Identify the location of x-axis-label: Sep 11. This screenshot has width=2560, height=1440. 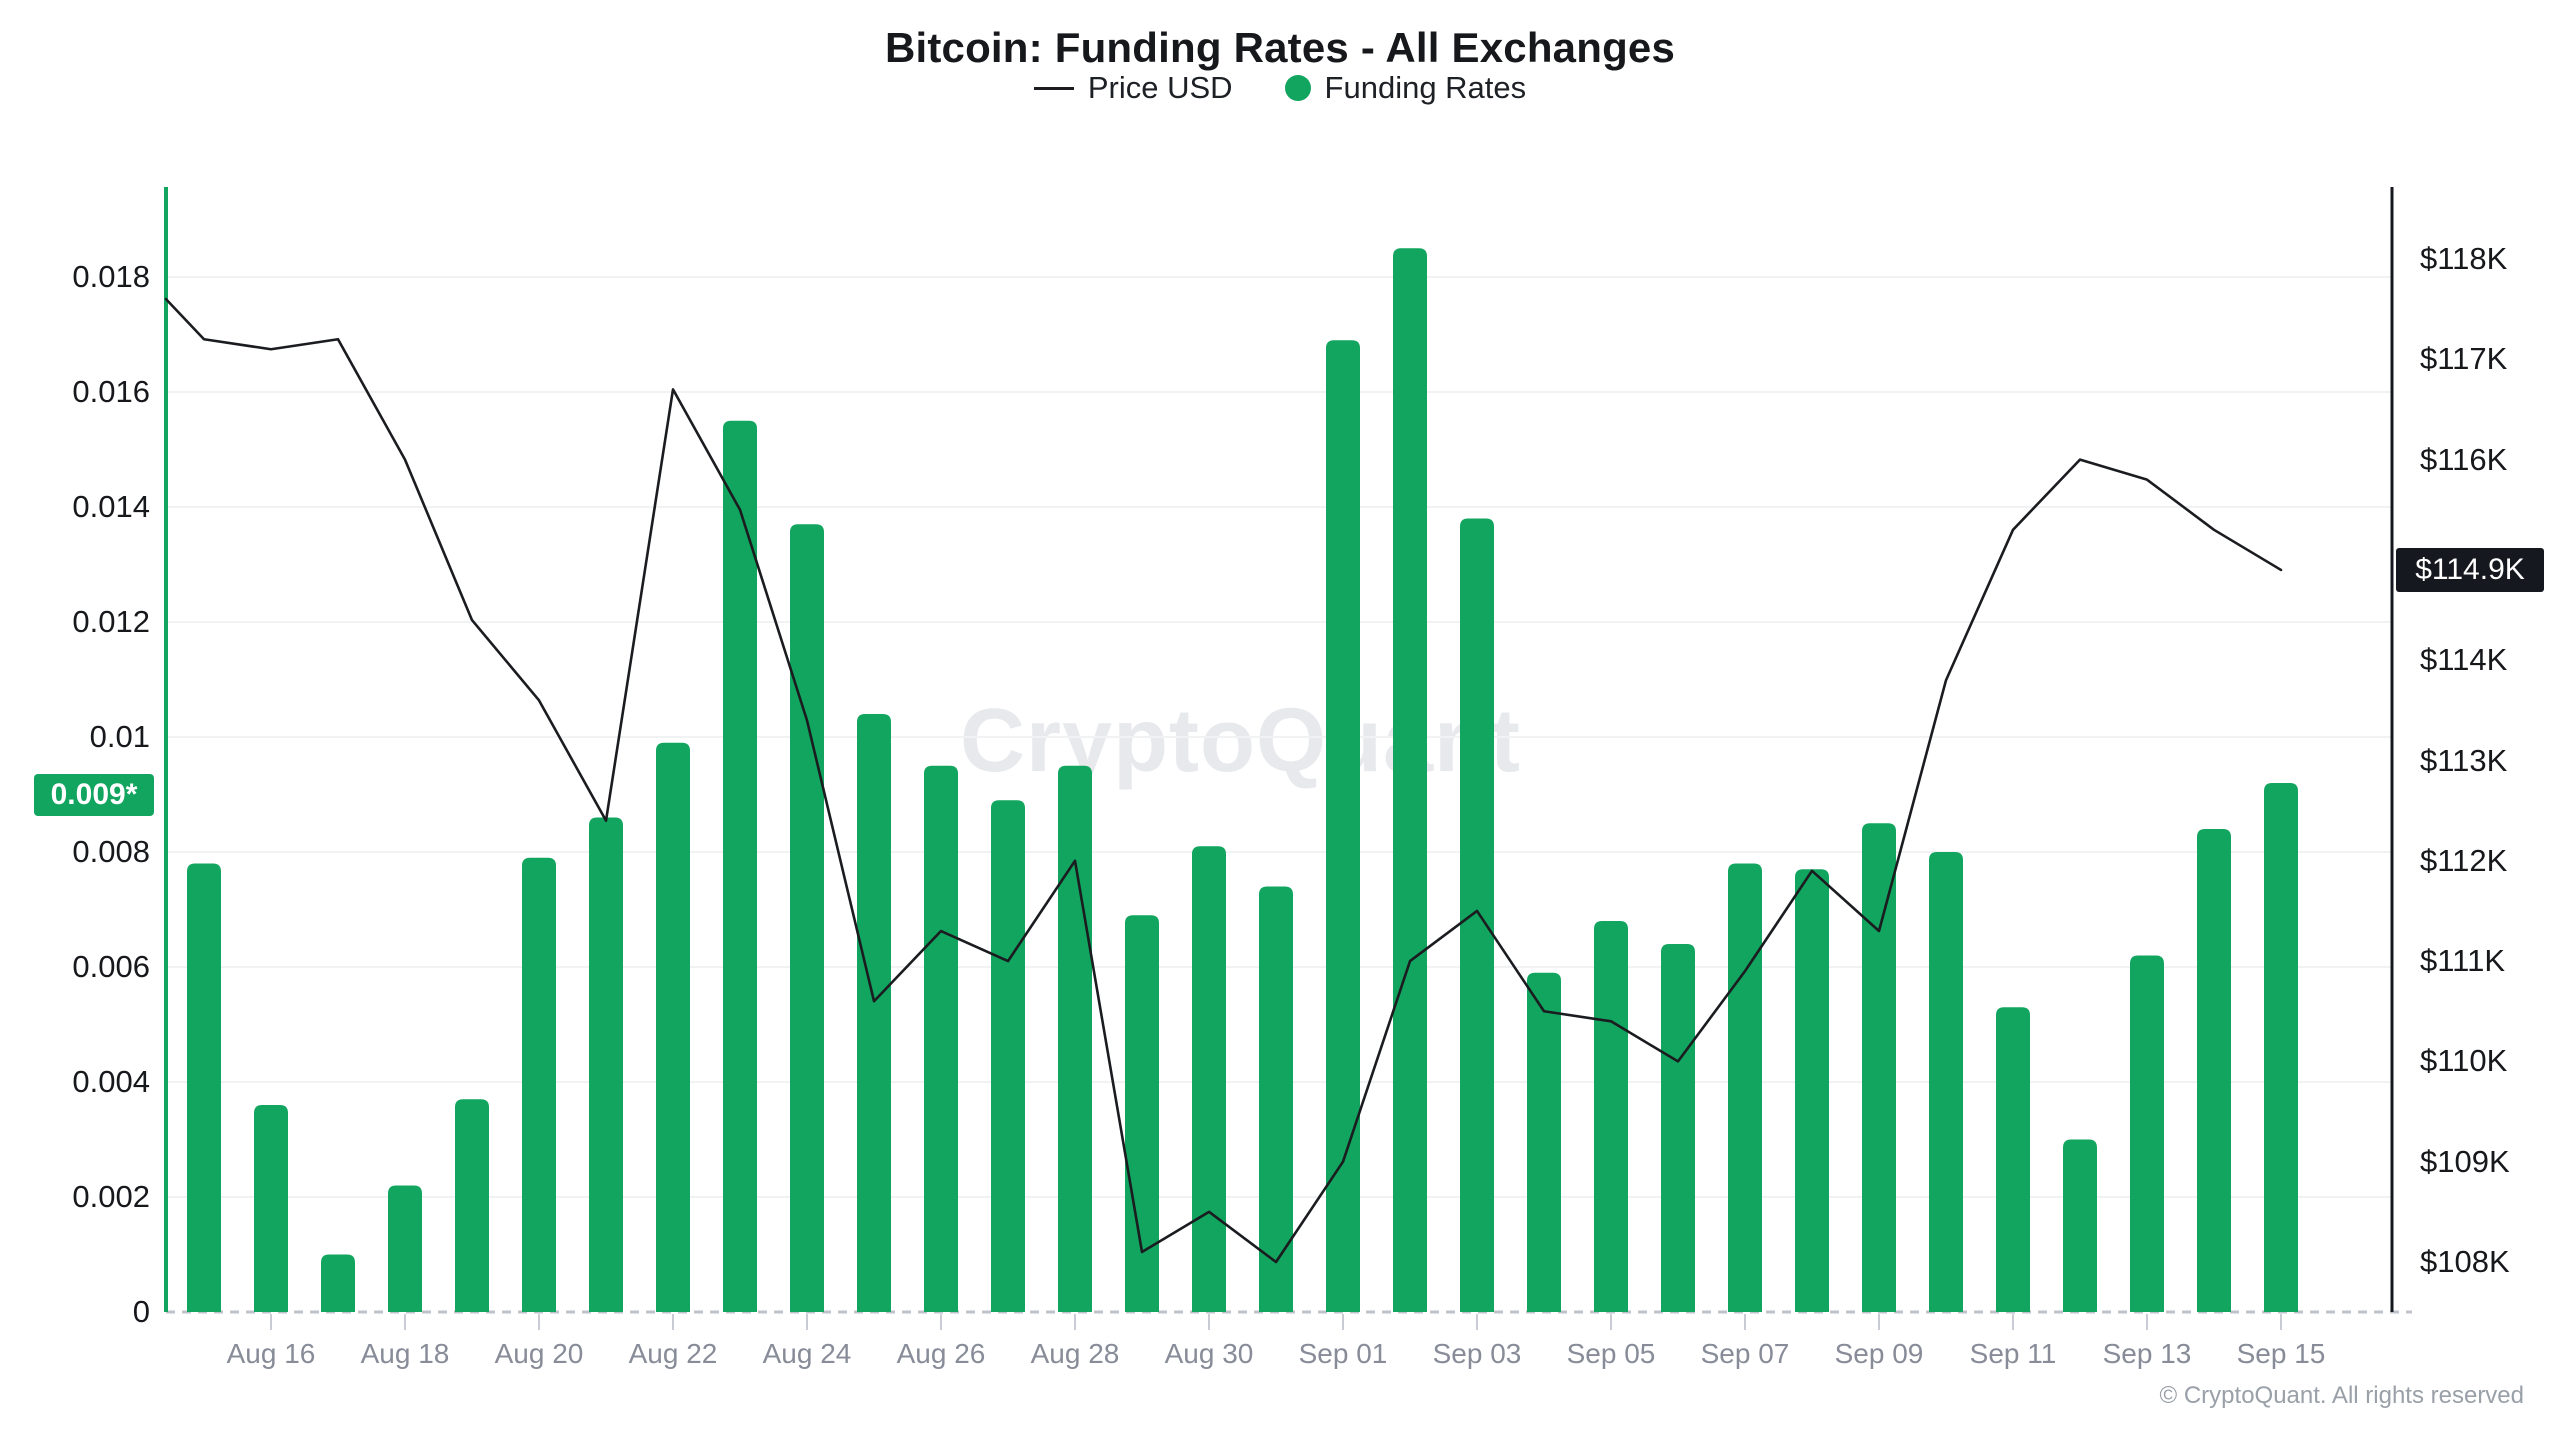
(2013, 1353).